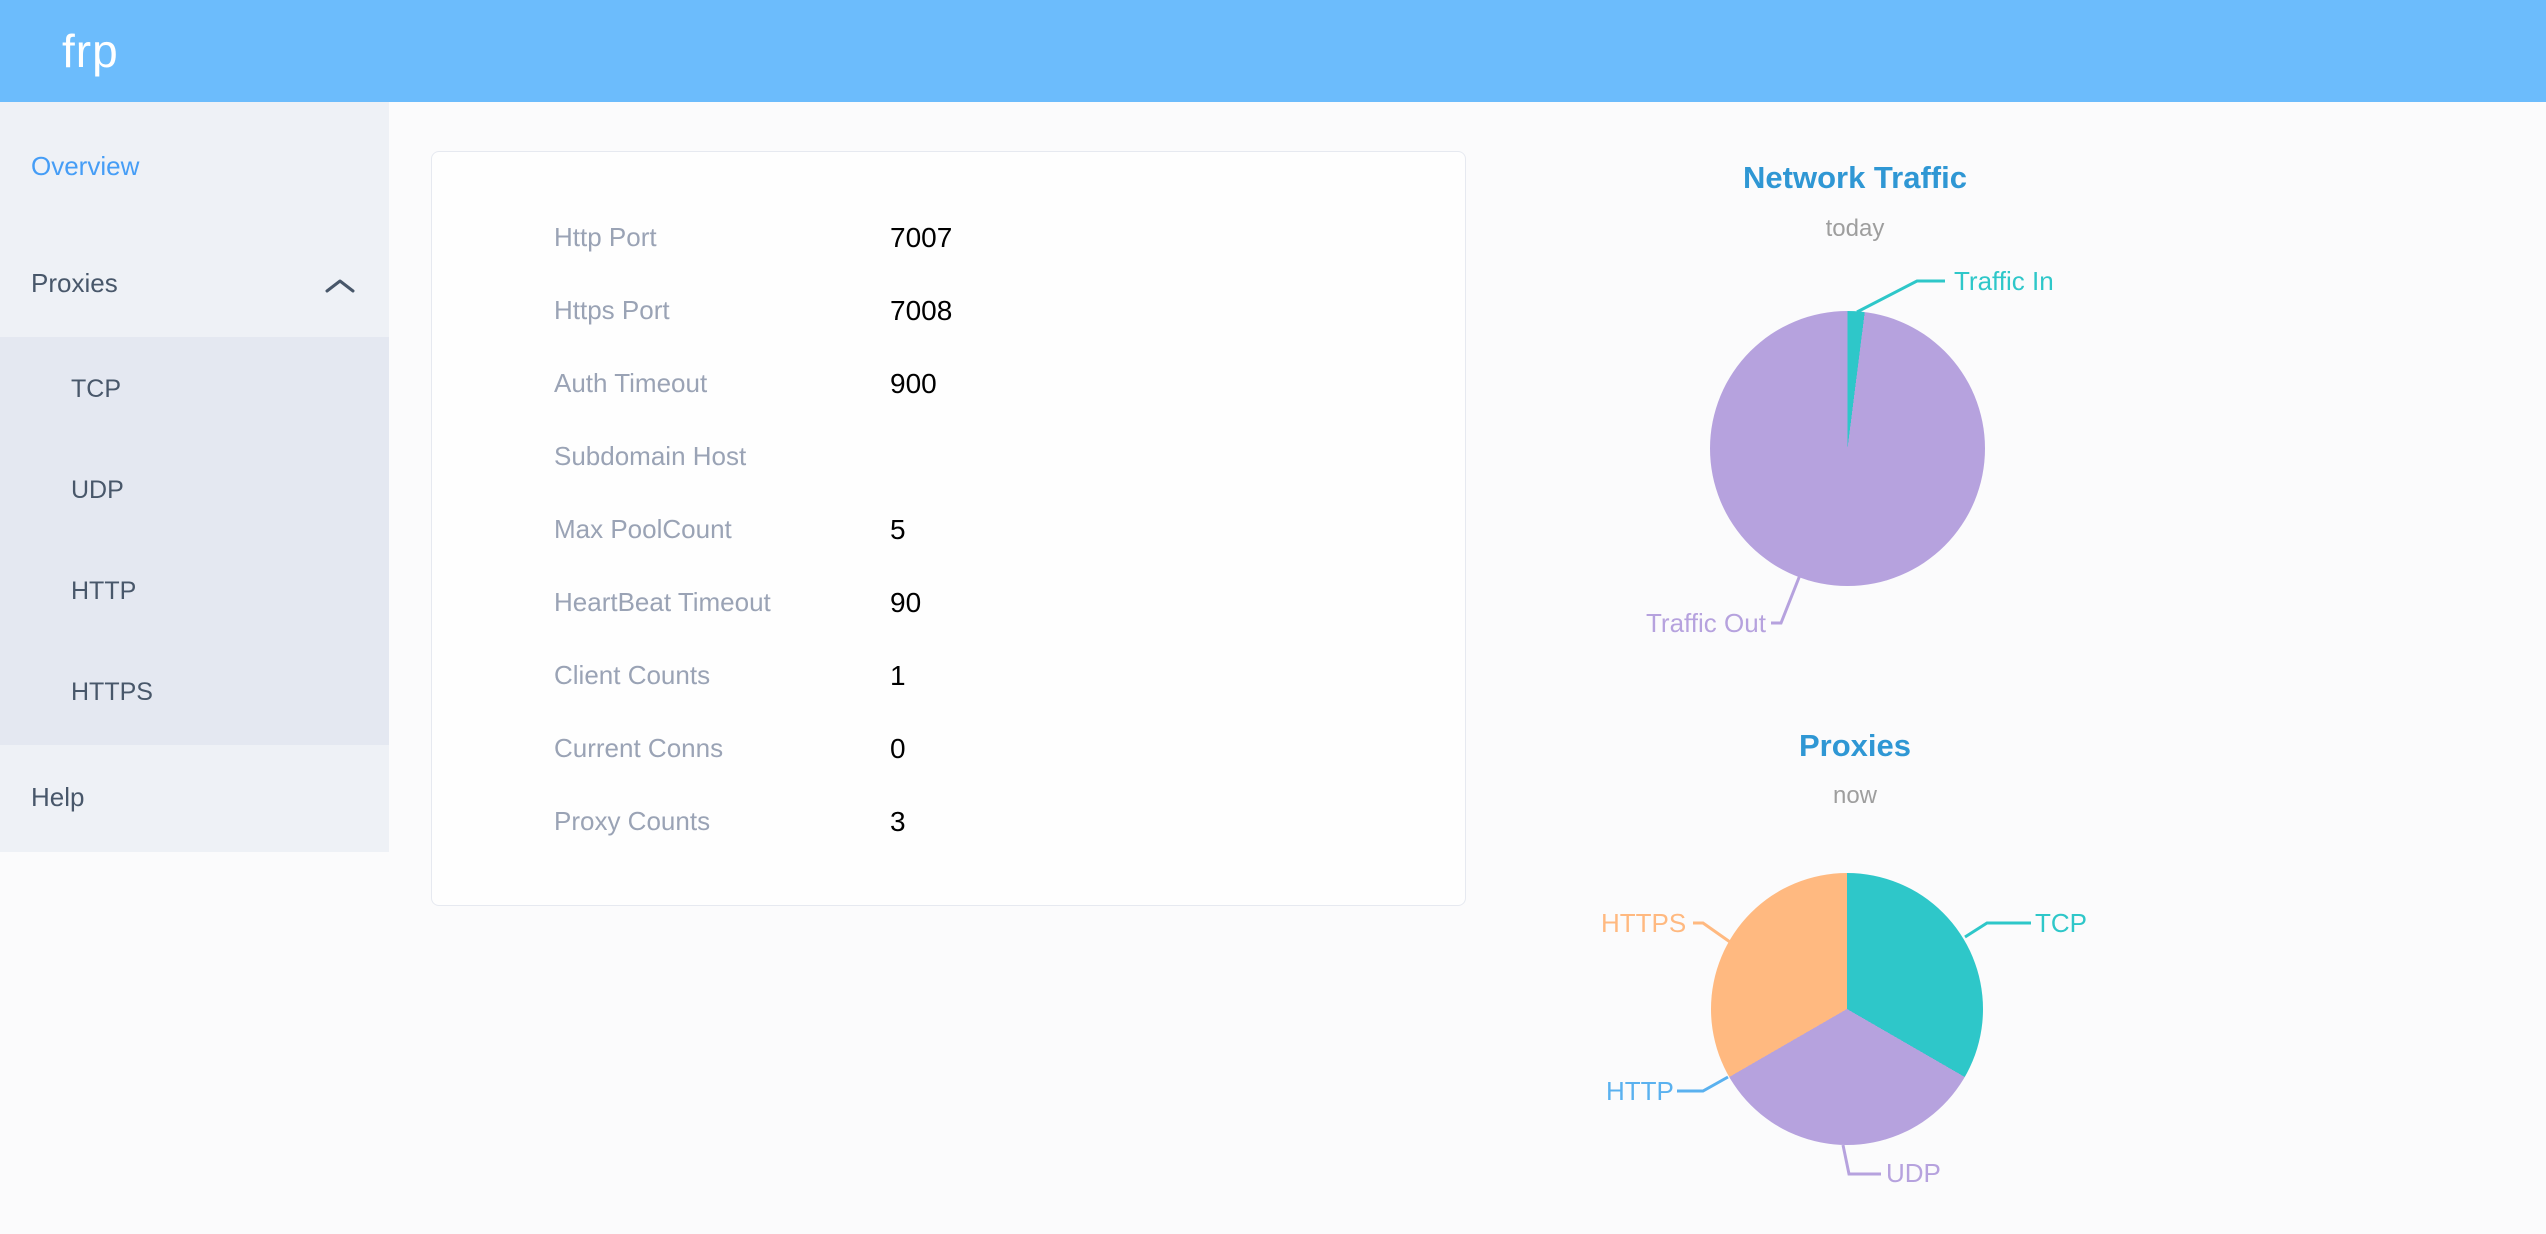 The image size is (2546, 1234). What do you see at coordinates (913, 383) in the screenshot?
I see `info-value: 900` at bounding box center [913, 383].